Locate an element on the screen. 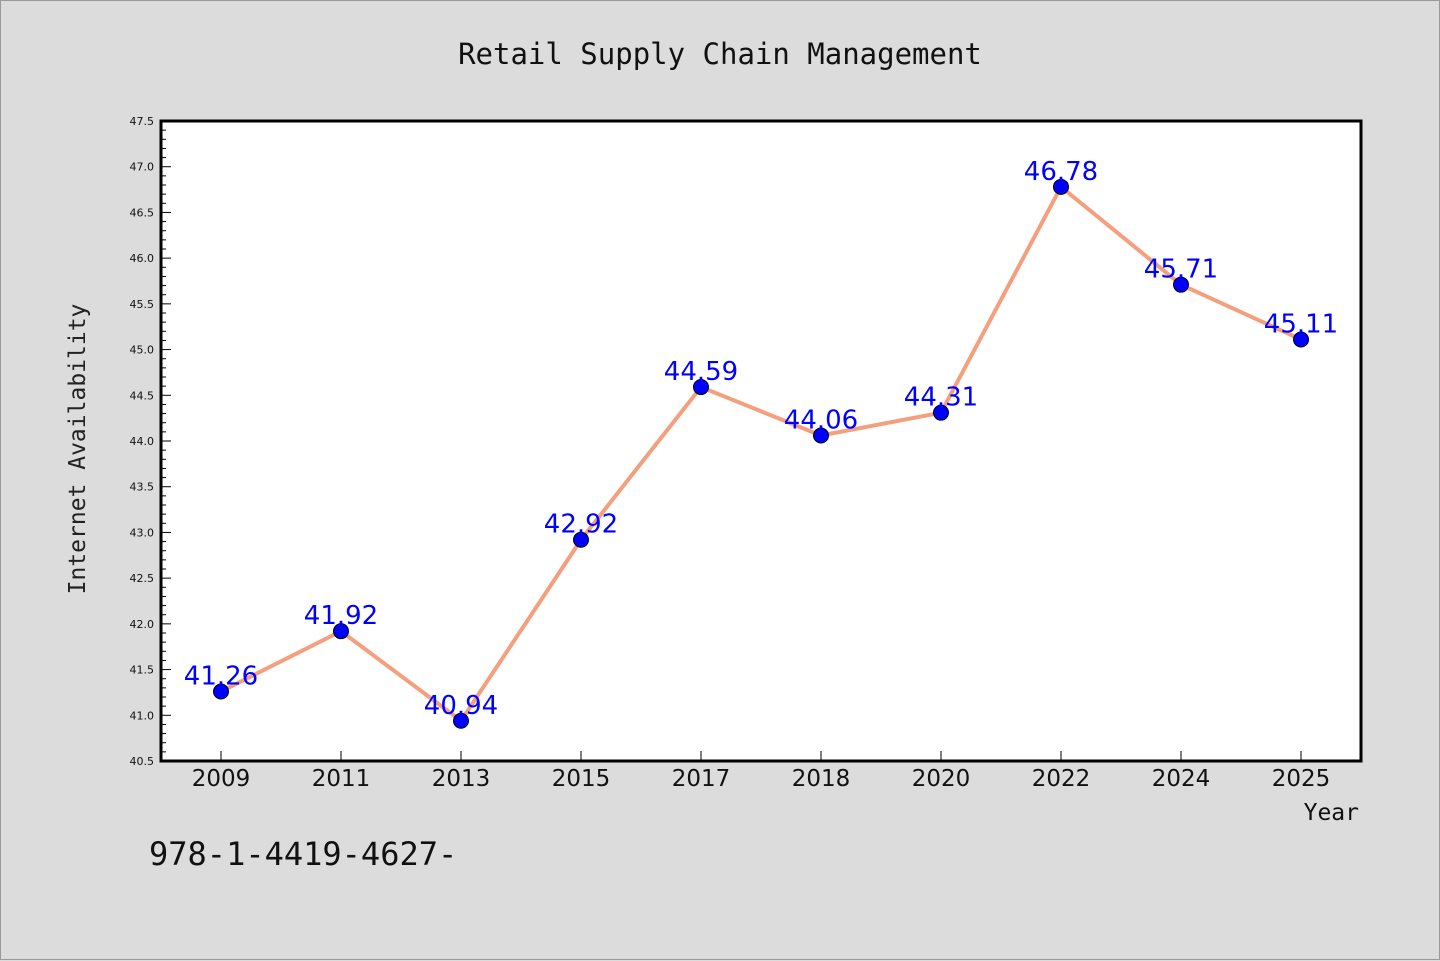 This screenshot has height=961, width=1440. y-tick-label: 46.5 is located at coordinates (142, 212).